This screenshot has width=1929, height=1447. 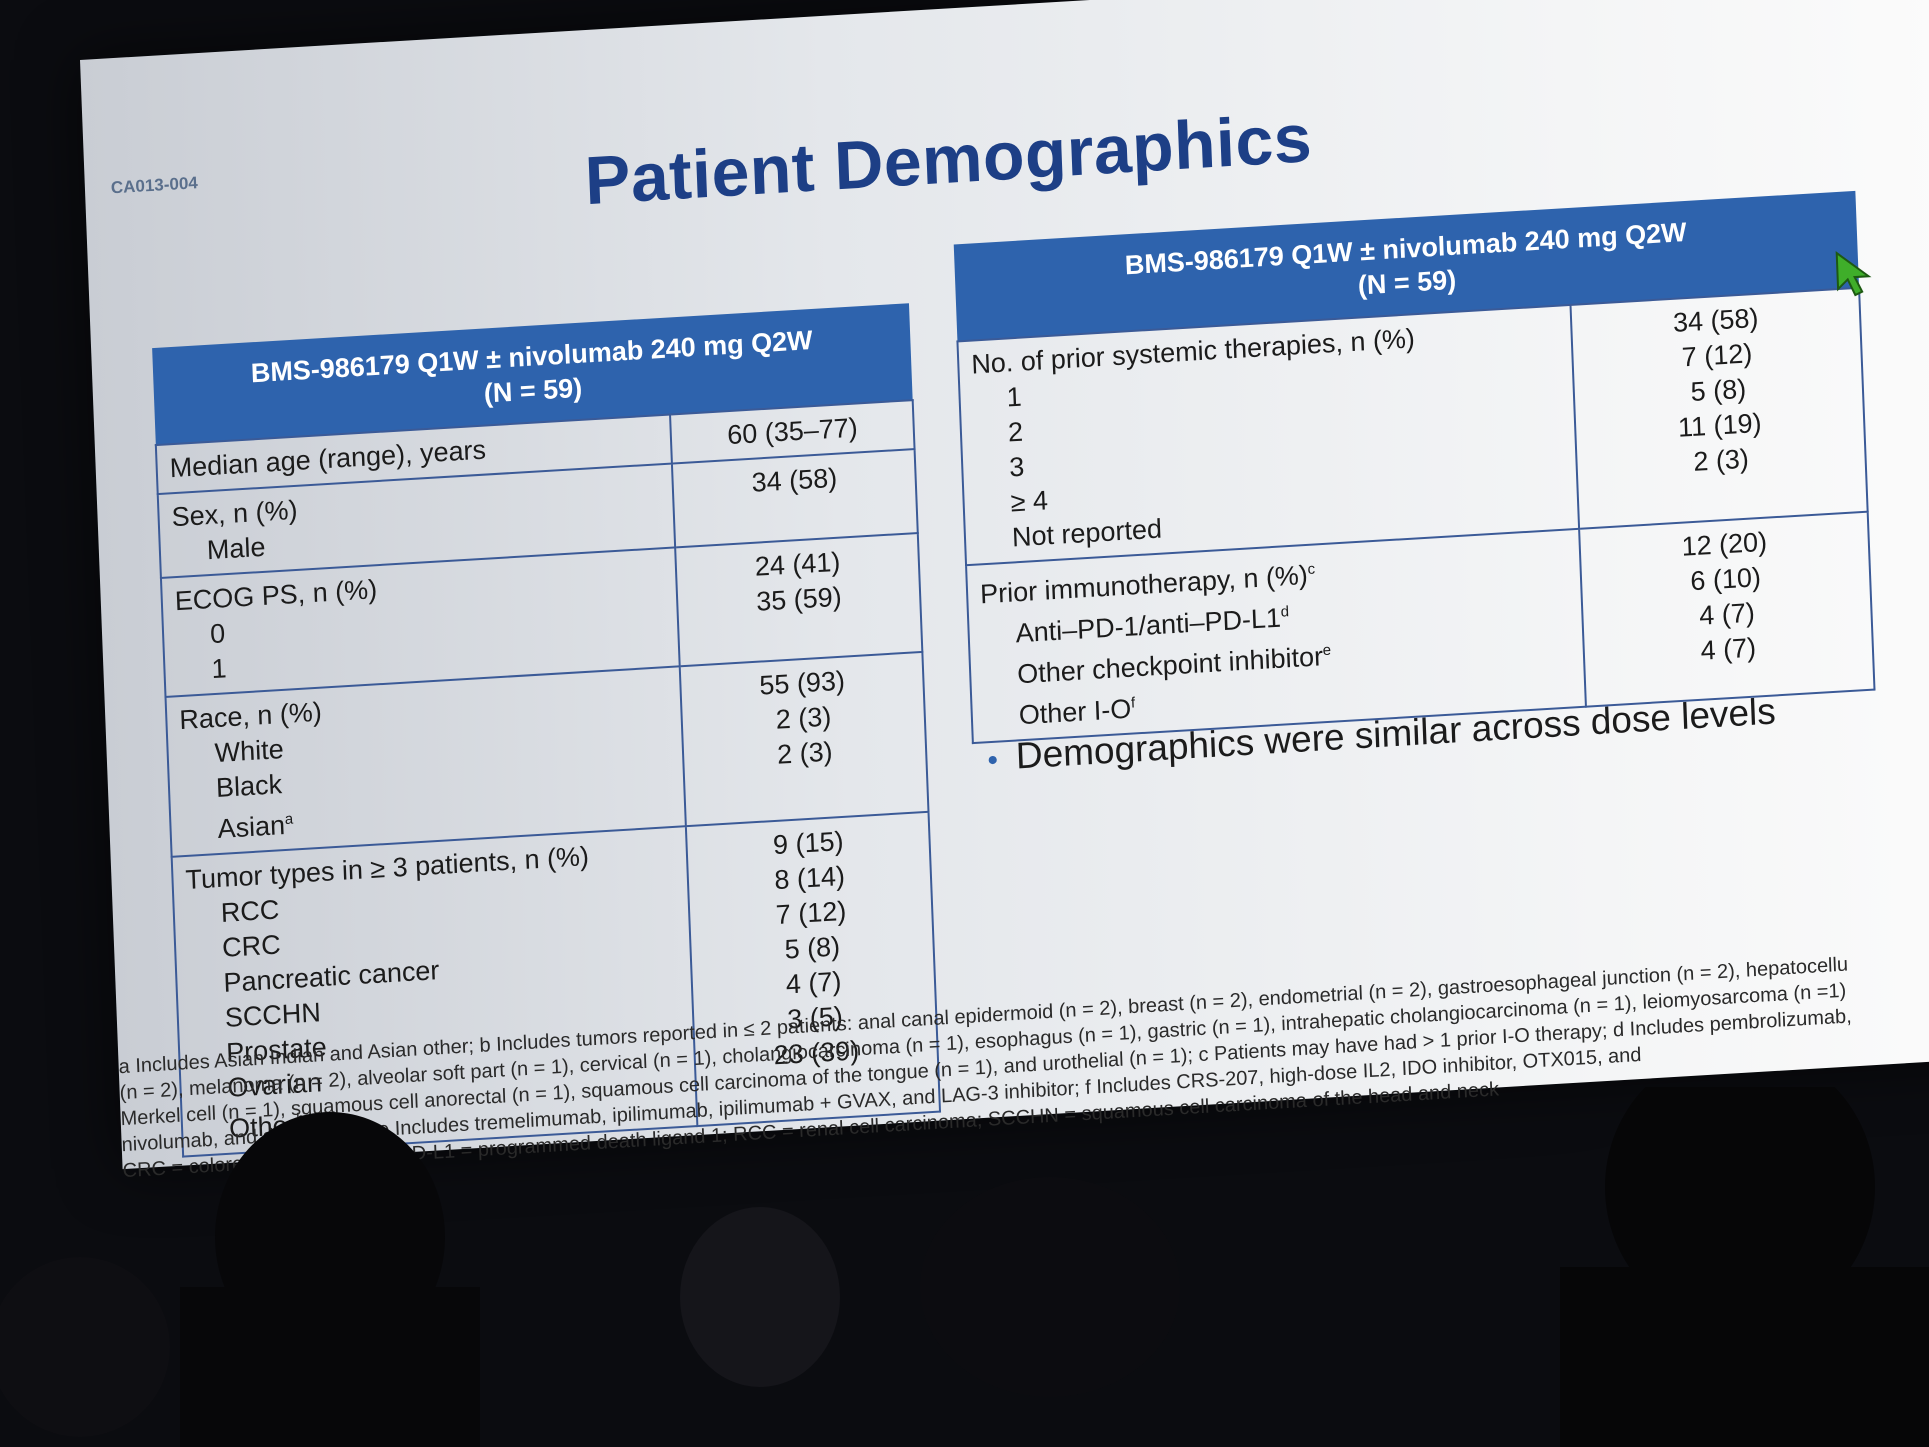 I want to click on footnote-marker: c, so click(x=1311, y=569).